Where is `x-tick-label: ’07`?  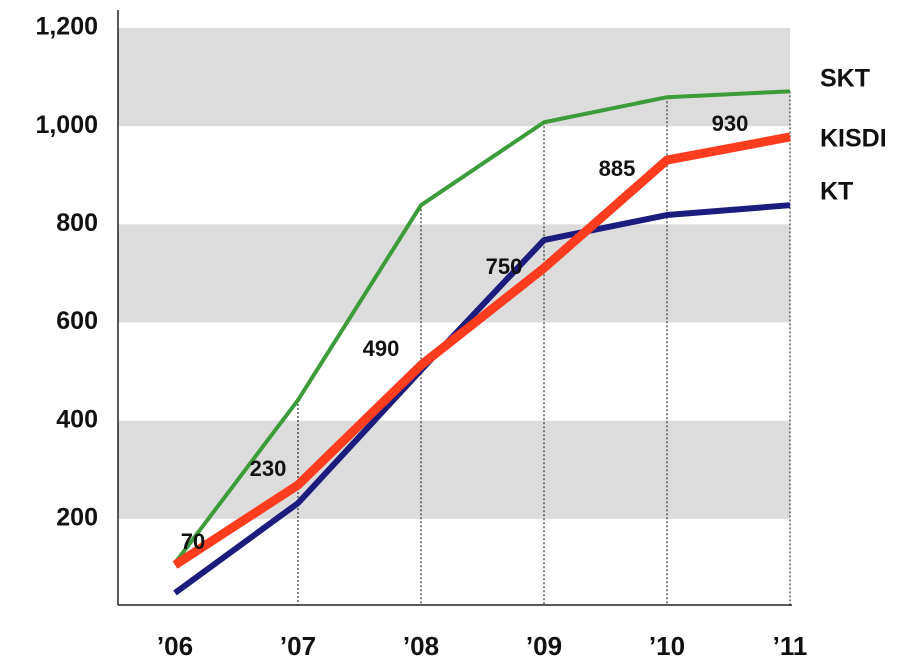
x-tick-label: ’07 is located at coordinates (298, 646).